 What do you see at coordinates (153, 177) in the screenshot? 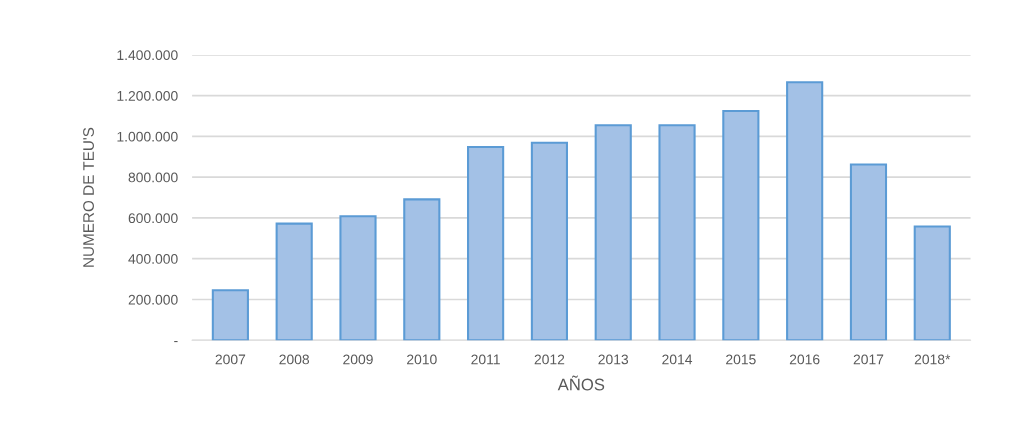
I see `y-tick-label: 800.000` at bounding box center [153, 177].